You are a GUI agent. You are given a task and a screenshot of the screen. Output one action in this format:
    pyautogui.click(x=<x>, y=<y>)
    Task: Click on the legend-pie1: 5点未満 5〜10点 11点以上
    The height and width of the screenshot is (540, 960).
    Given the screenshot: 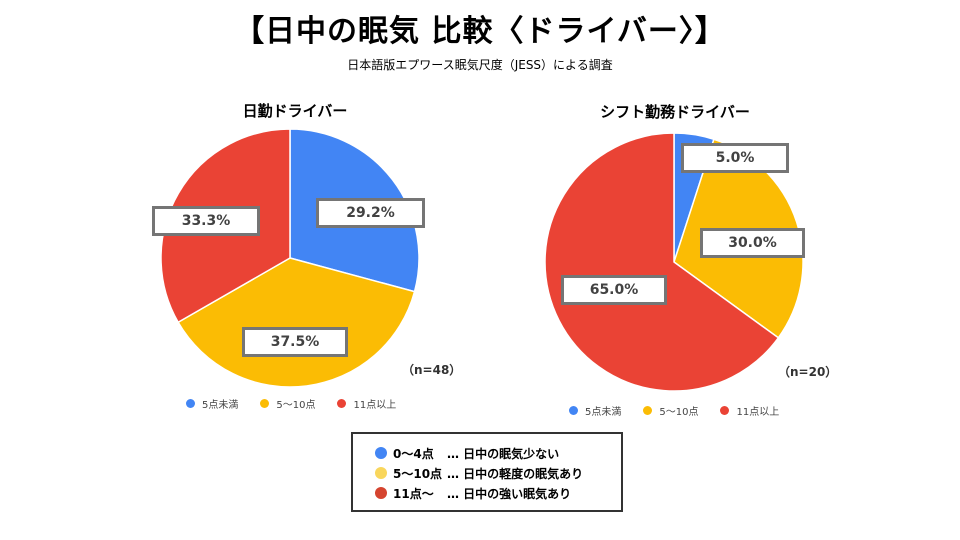 What is the action you would take?
    pyautogui.click(x=302, y=403)
    